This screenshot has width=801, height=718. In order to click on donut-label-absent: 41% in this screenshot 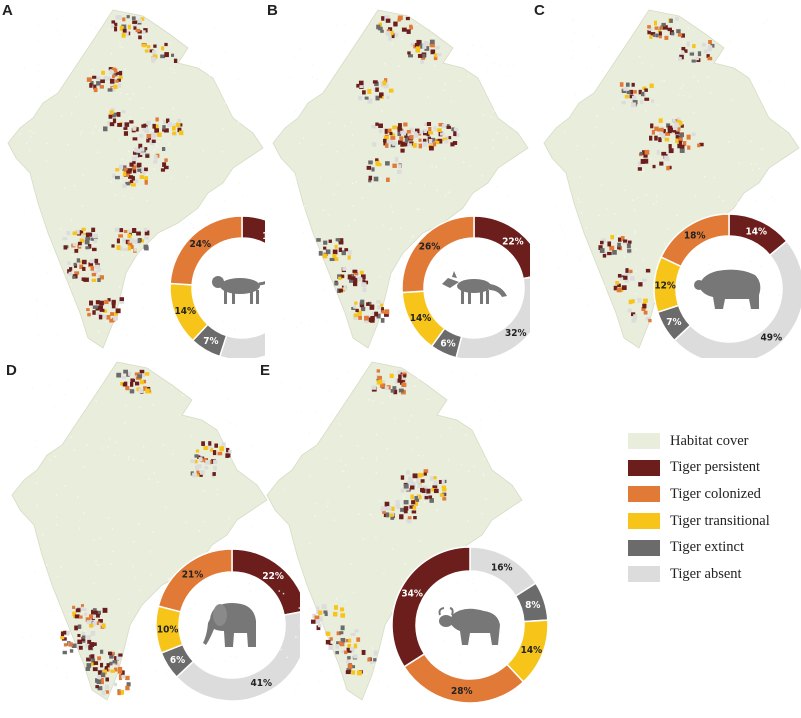, I will do `click(262, 683)`.